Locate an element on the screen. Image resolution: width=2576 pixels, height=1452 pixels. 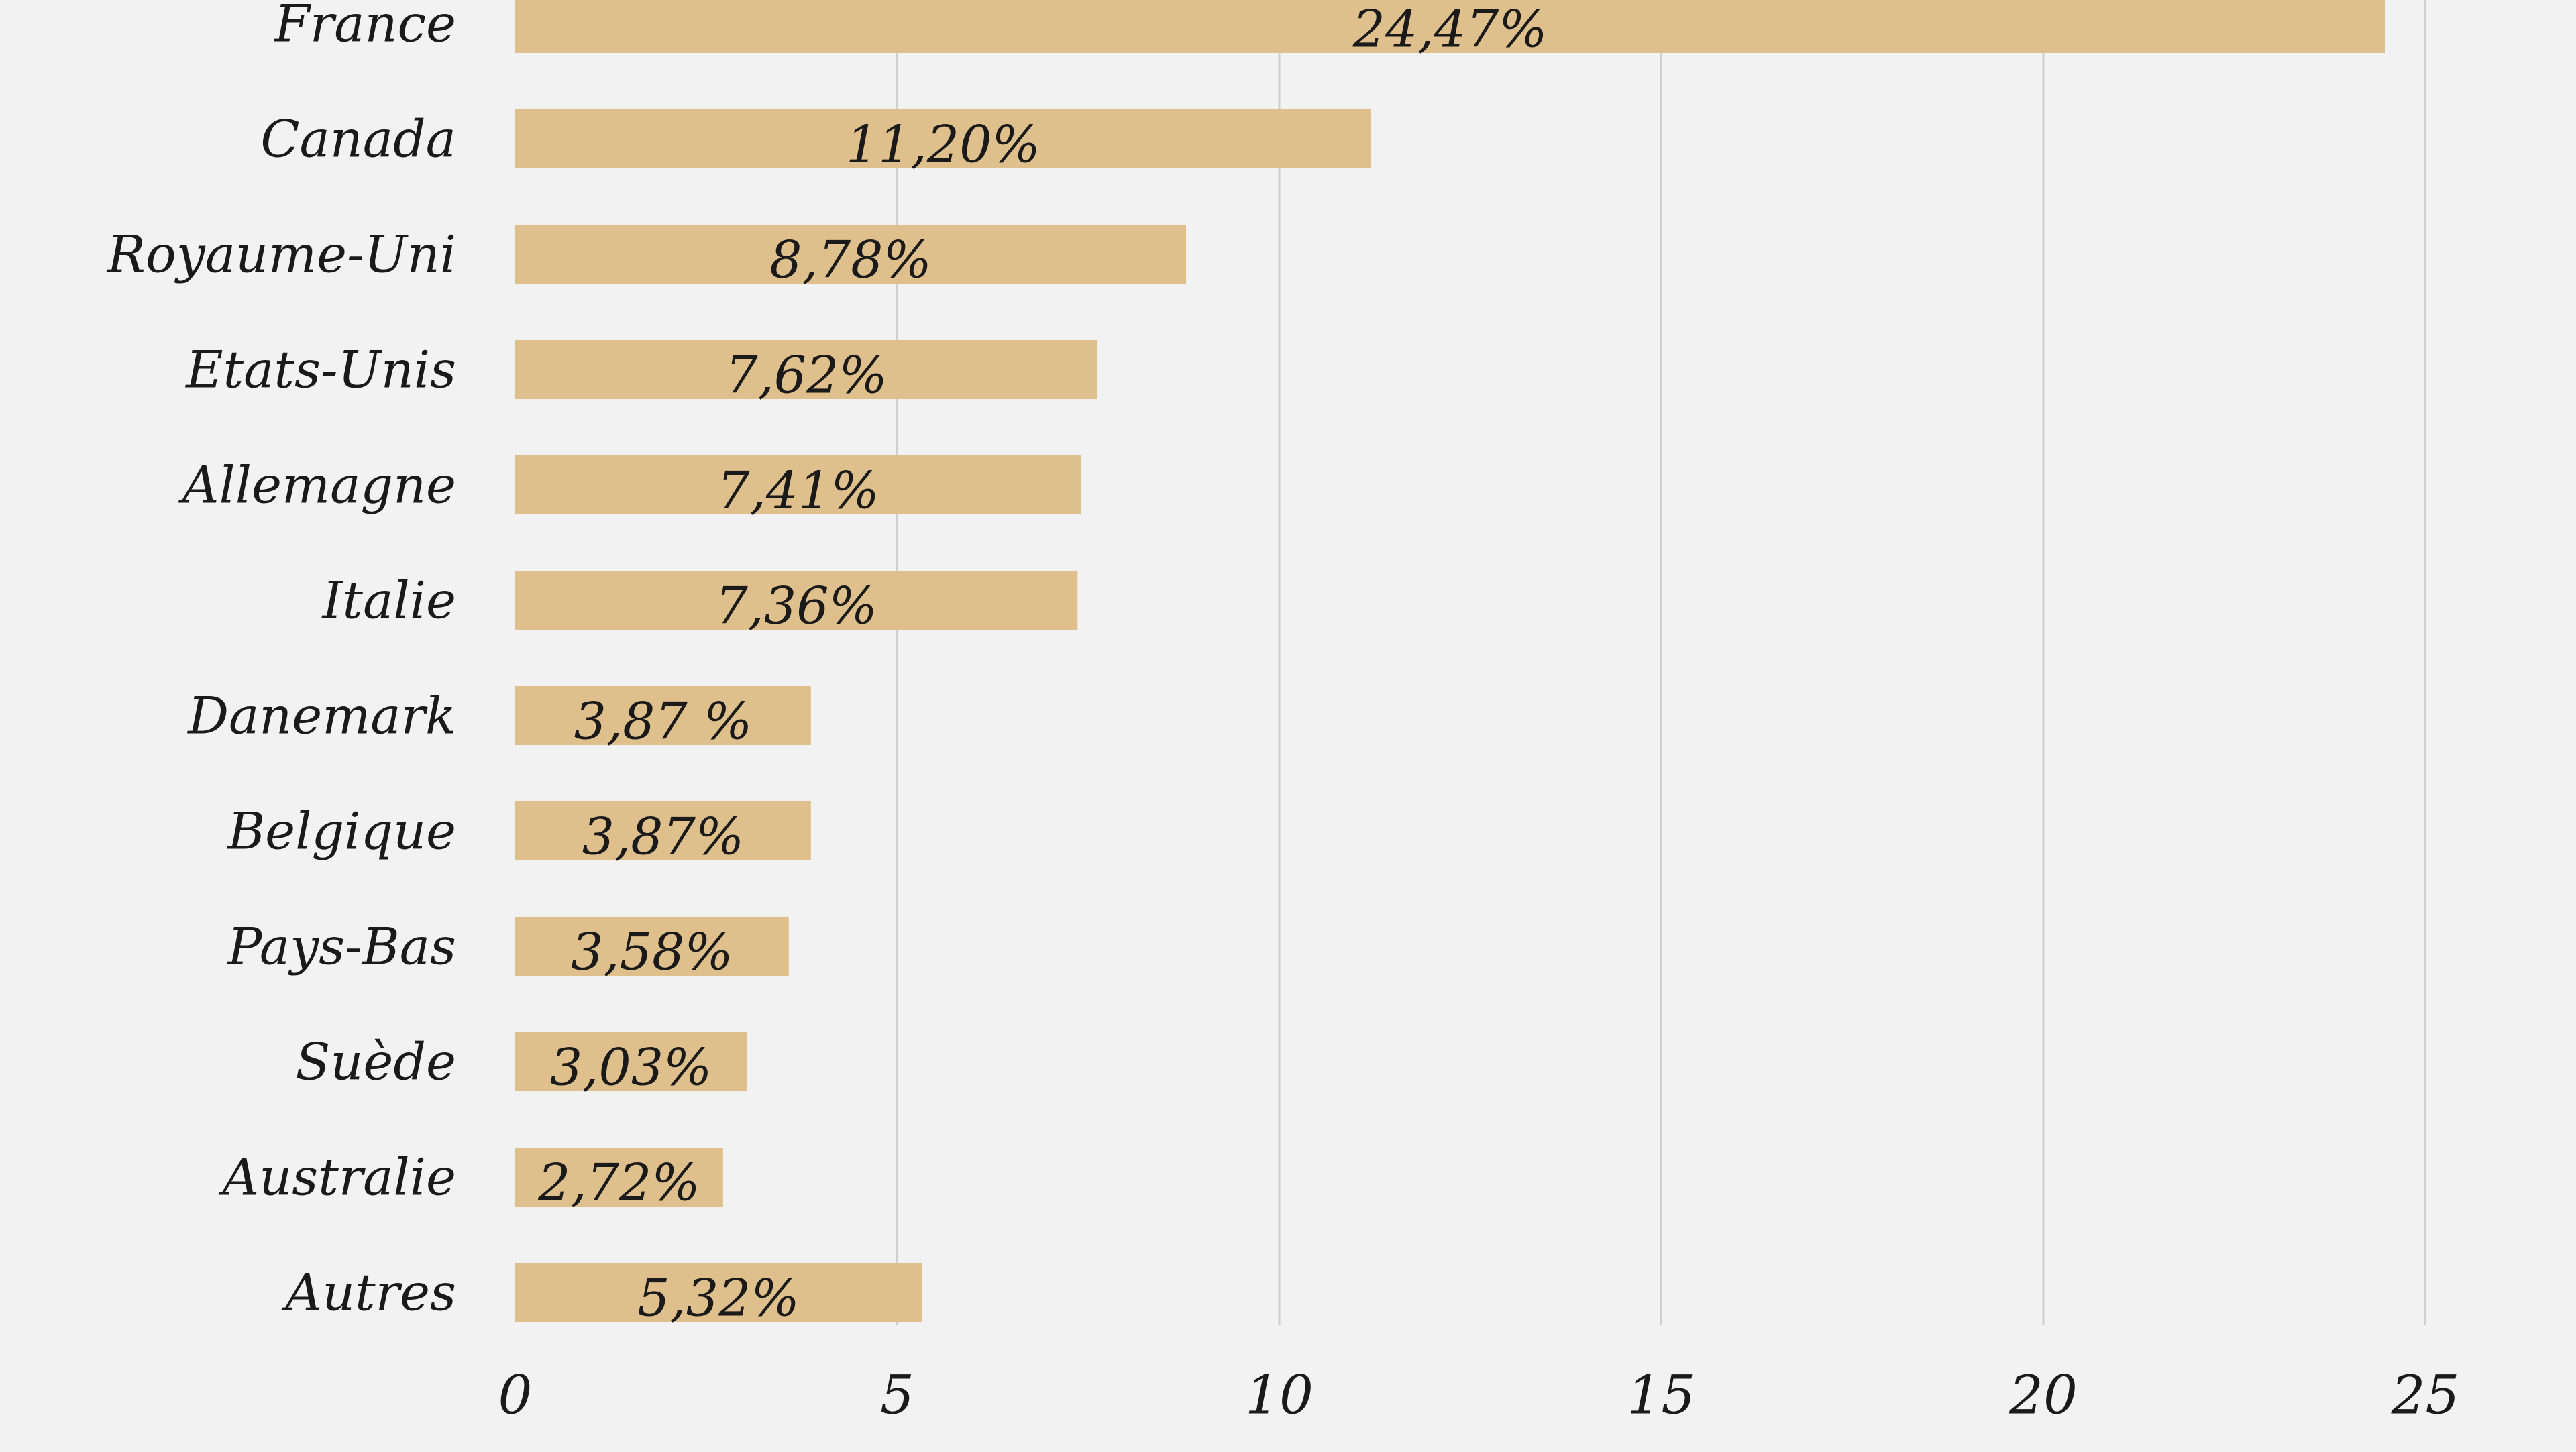
data-label: 24,47% is located at coordinates (1450, 29).